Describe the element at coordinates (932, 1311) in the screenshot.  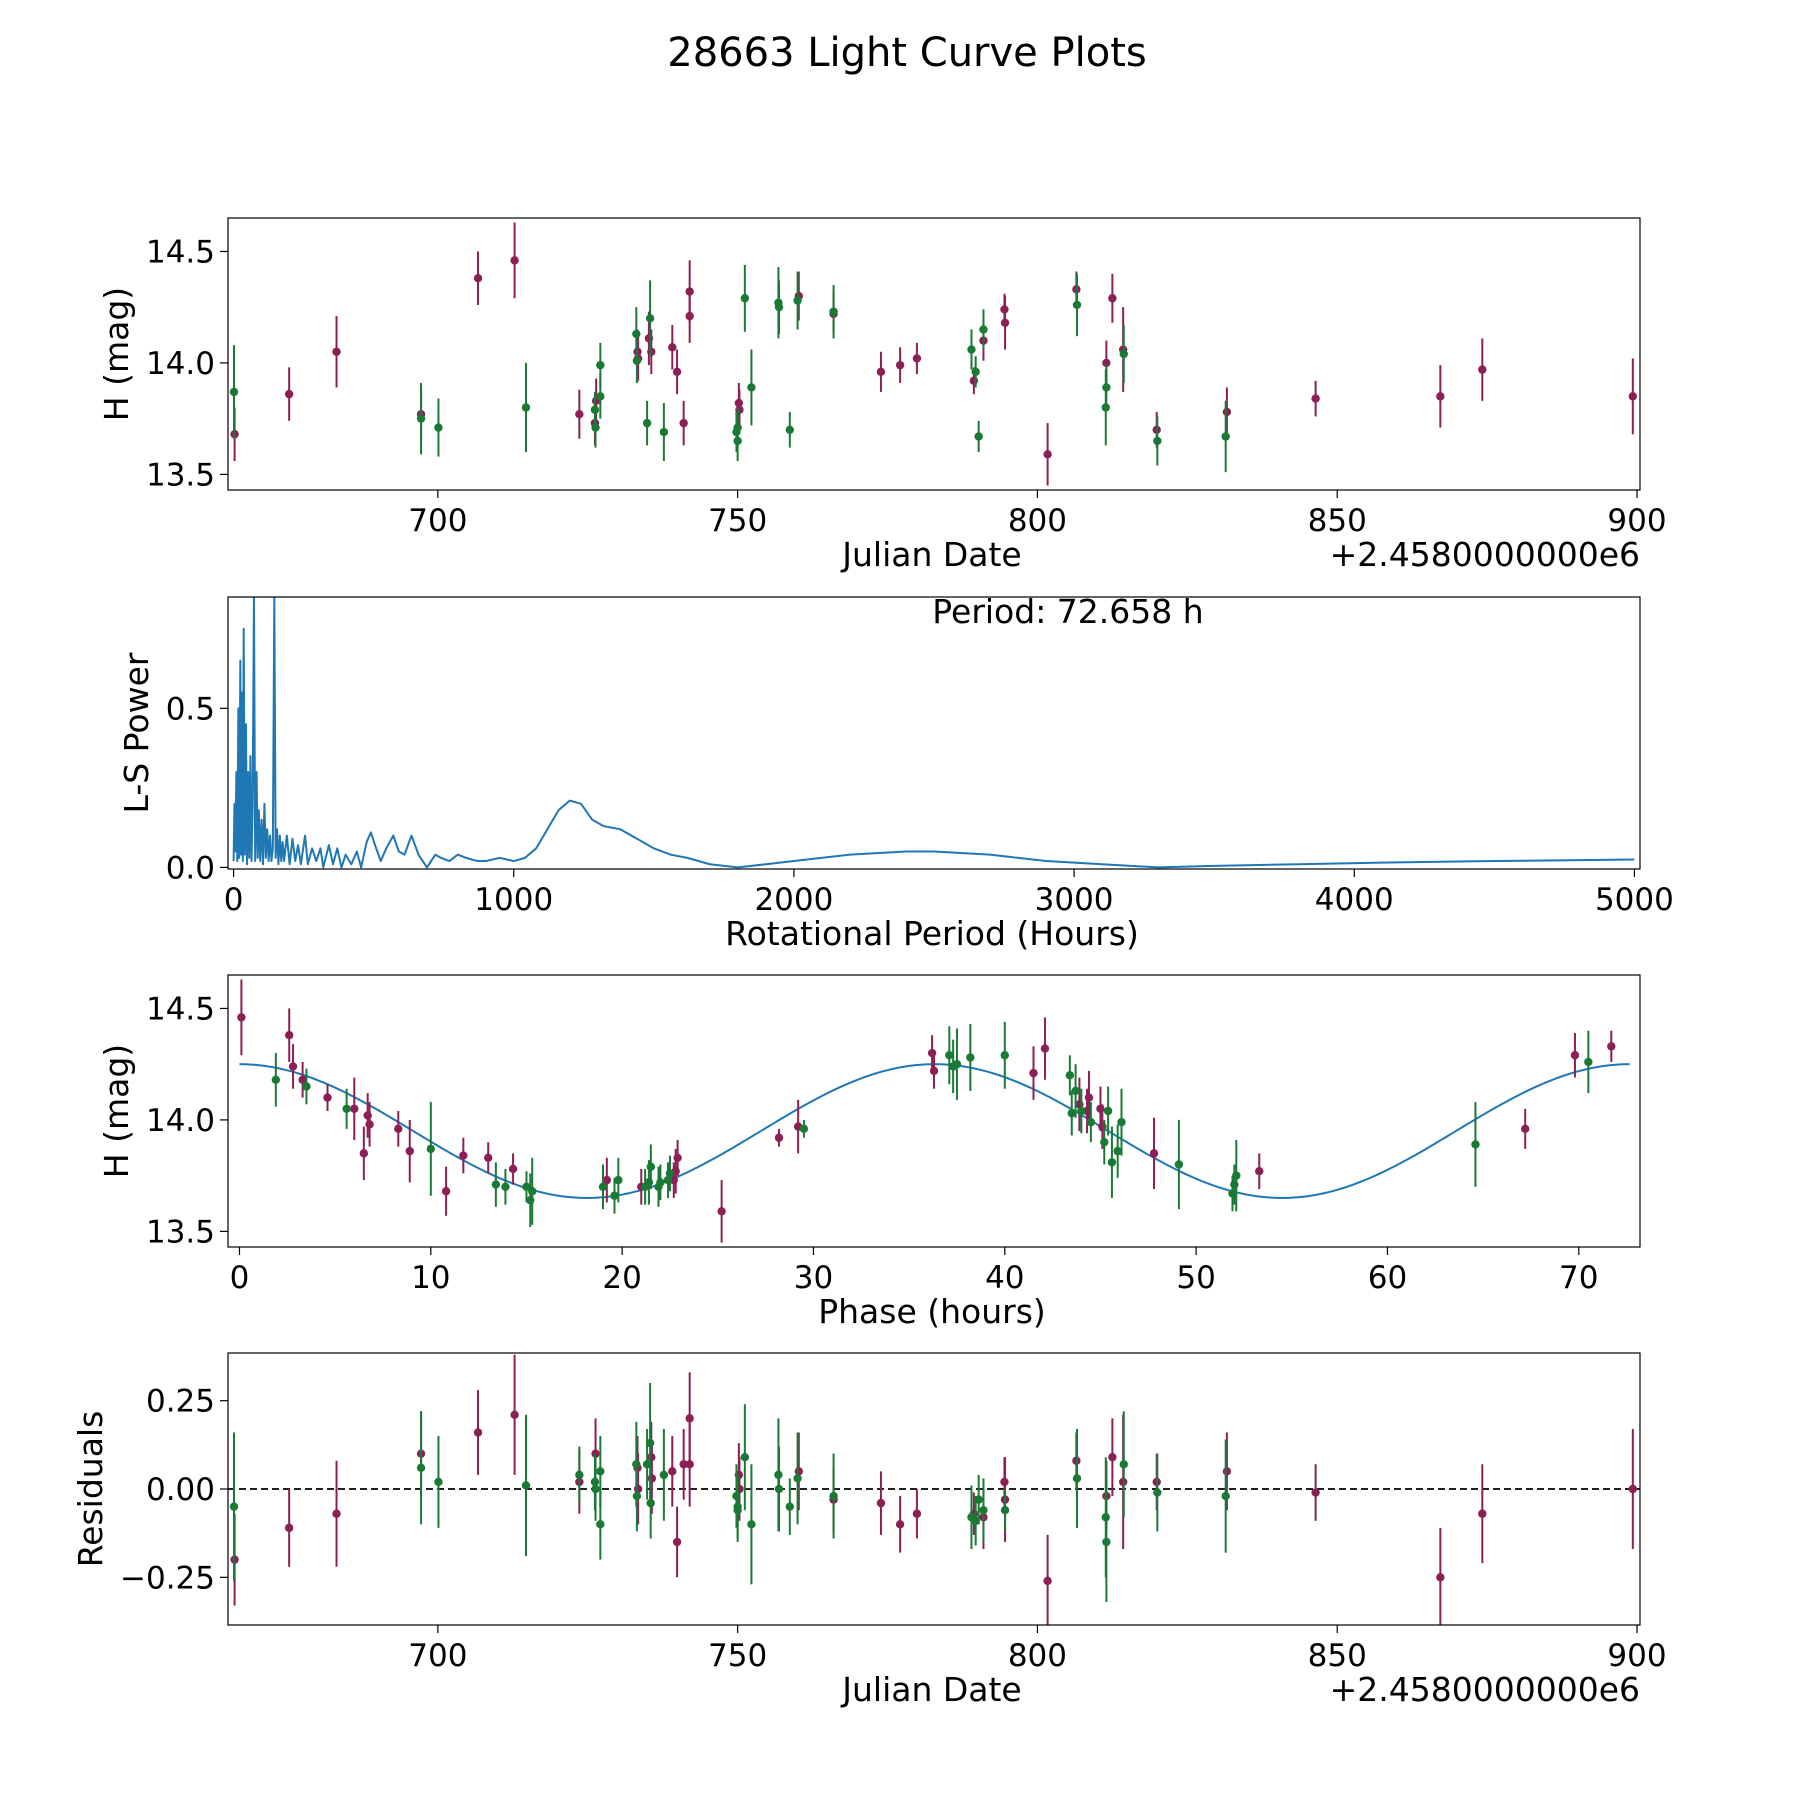
I see `phased-x-axis-label: Phase (hours)` at that location.